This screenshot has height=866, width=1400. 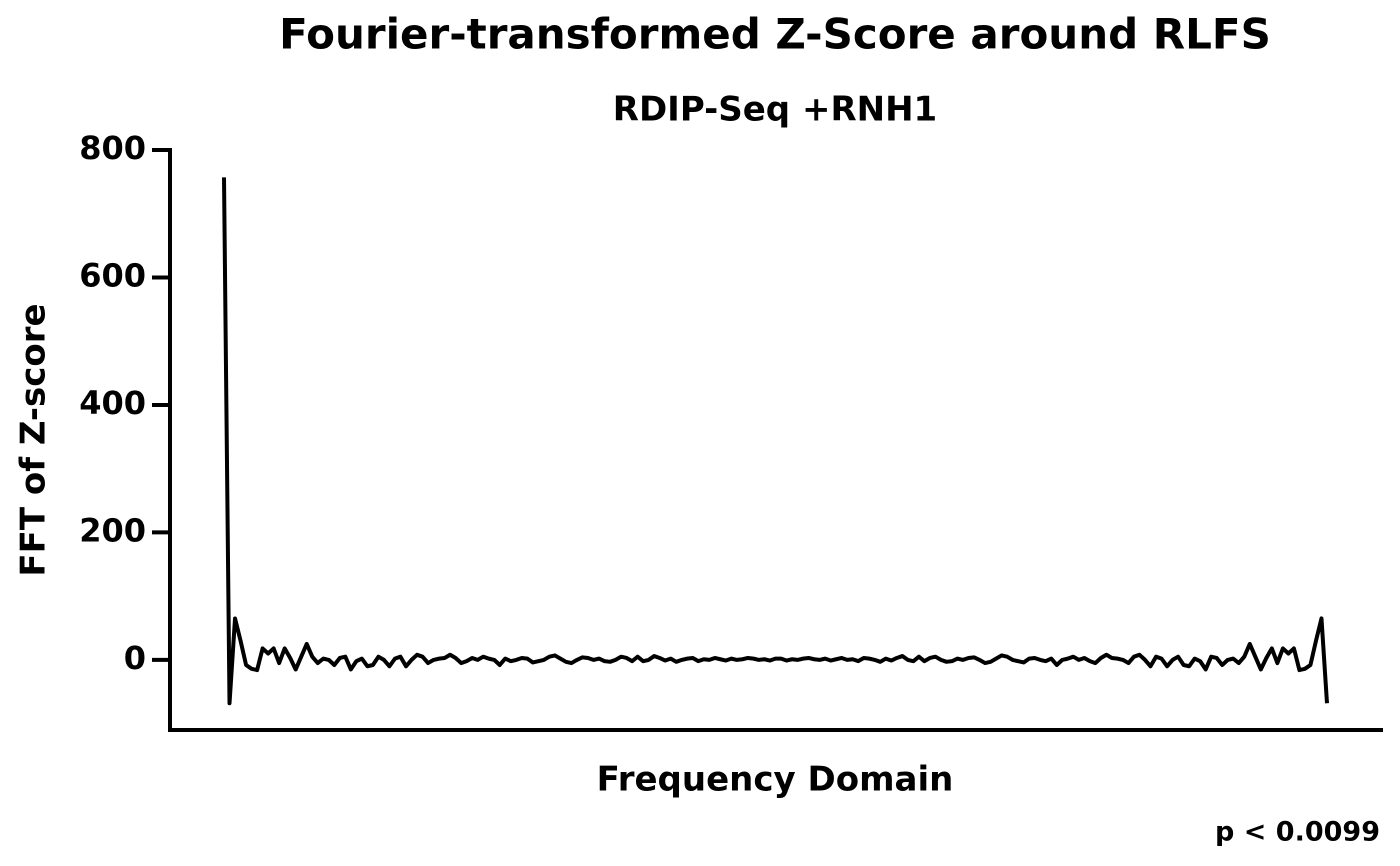 What do you see at coordinates (1297, 832) in the screenshot?
I see `p-value-annotation: p < 0.0099` at bounding box center [1297, 832].